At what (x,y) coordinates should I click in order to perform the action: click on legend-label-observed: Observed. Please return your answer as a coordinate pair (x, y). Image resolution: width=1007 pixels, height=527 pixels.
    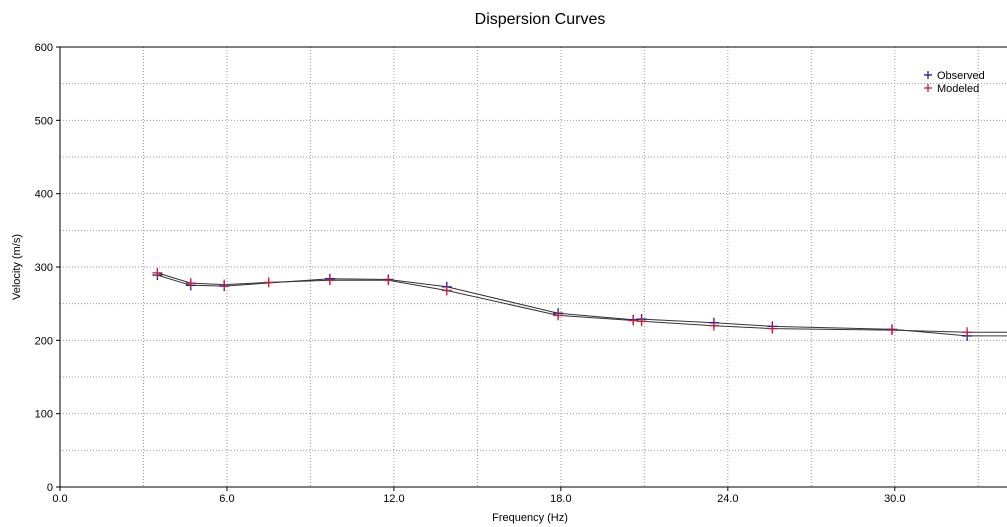
    Looking at the image, I should click on (961, 76).